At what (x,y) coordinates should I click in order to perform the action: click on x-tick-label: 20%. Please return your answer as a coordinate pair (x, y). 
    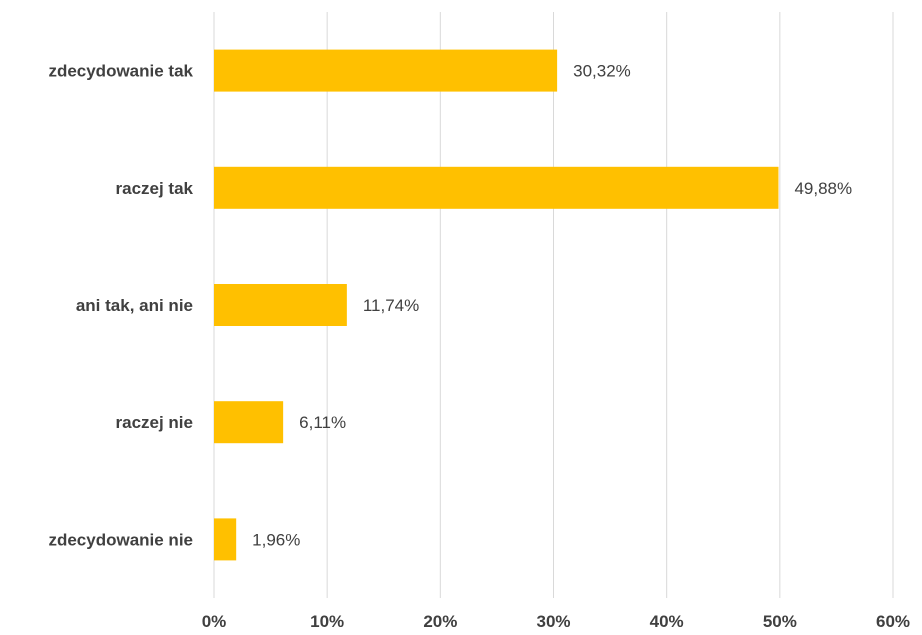
    Looking at the image, I should click on (440, 621).